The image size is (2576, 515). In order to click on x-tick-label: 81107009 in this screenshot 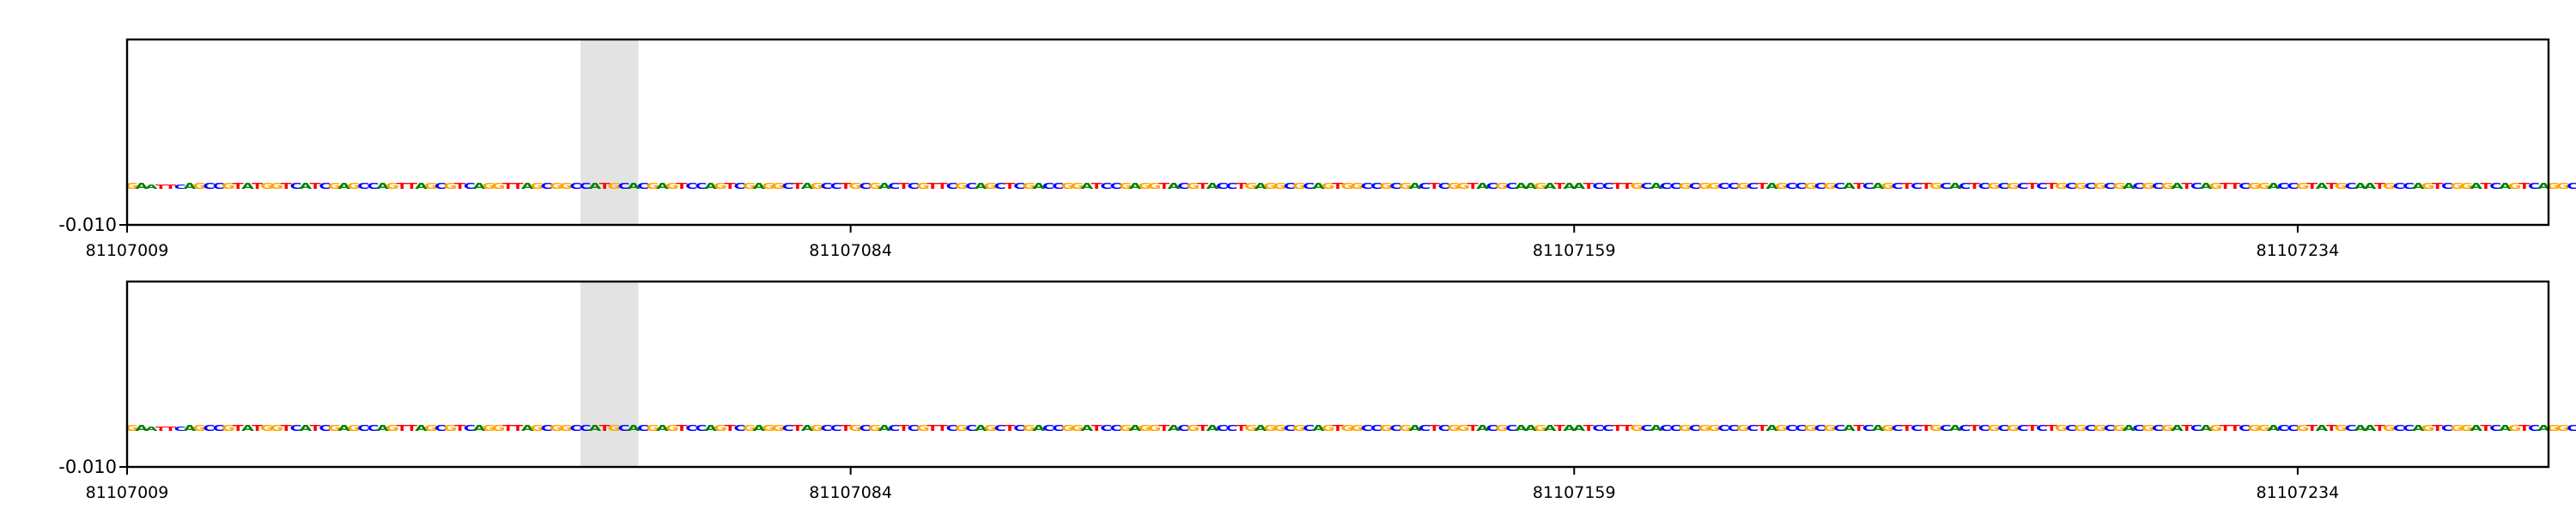, I will do `click(128, 250)`.